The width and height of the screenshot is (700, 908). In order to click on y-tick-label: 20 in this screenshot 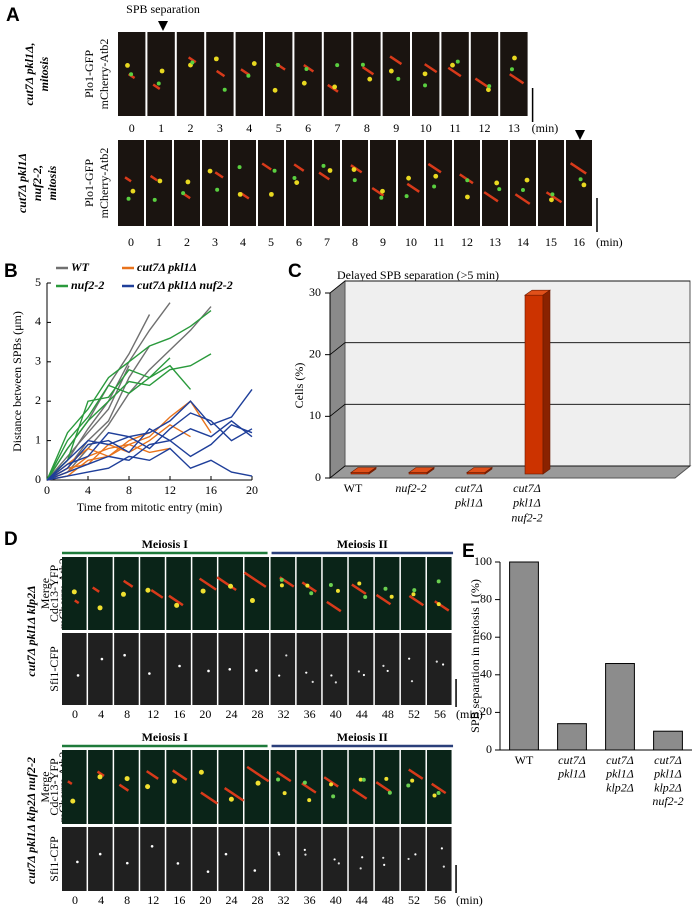, I will do `click(315, 353)`.